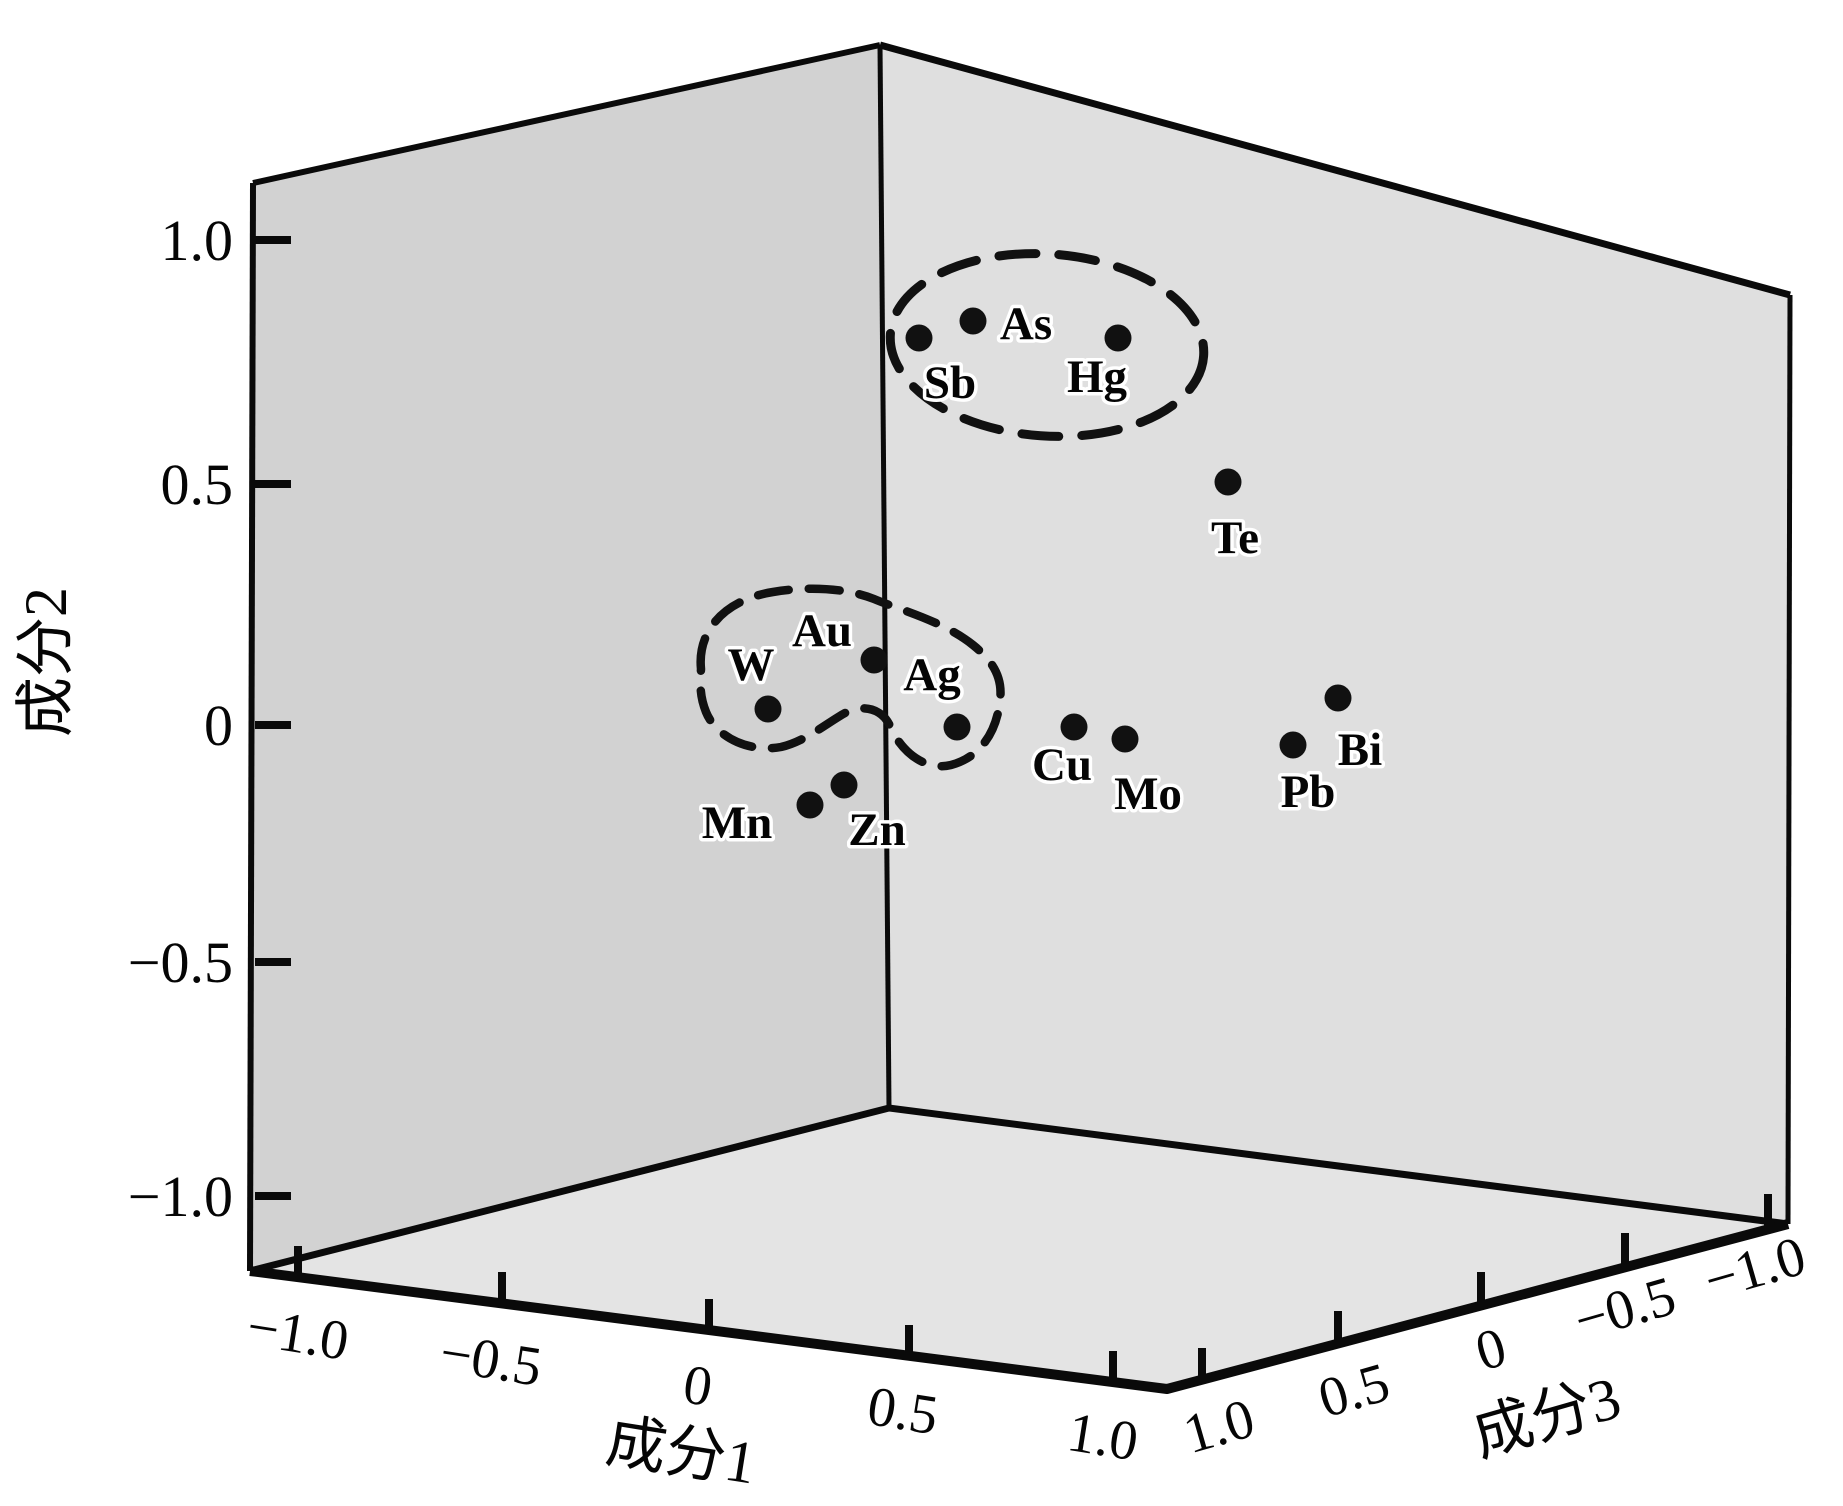  Describe the element at coordinates (197, 240) in the screenshot. I see `y-tick-label: 1.0` at that location.